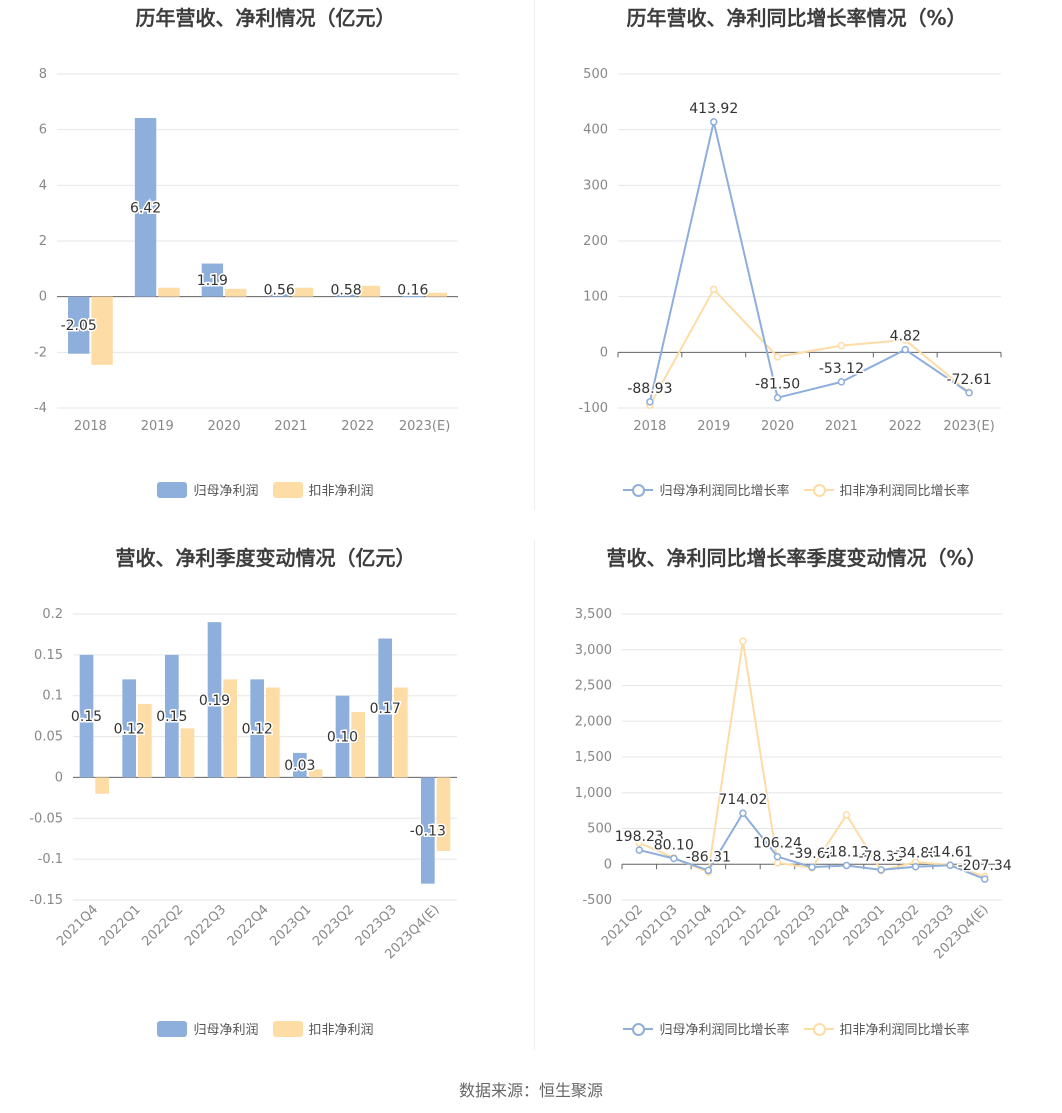  Describe the element at coordinates (777, 385) in the screenshot. I see `data-label: -81.50` at that location.